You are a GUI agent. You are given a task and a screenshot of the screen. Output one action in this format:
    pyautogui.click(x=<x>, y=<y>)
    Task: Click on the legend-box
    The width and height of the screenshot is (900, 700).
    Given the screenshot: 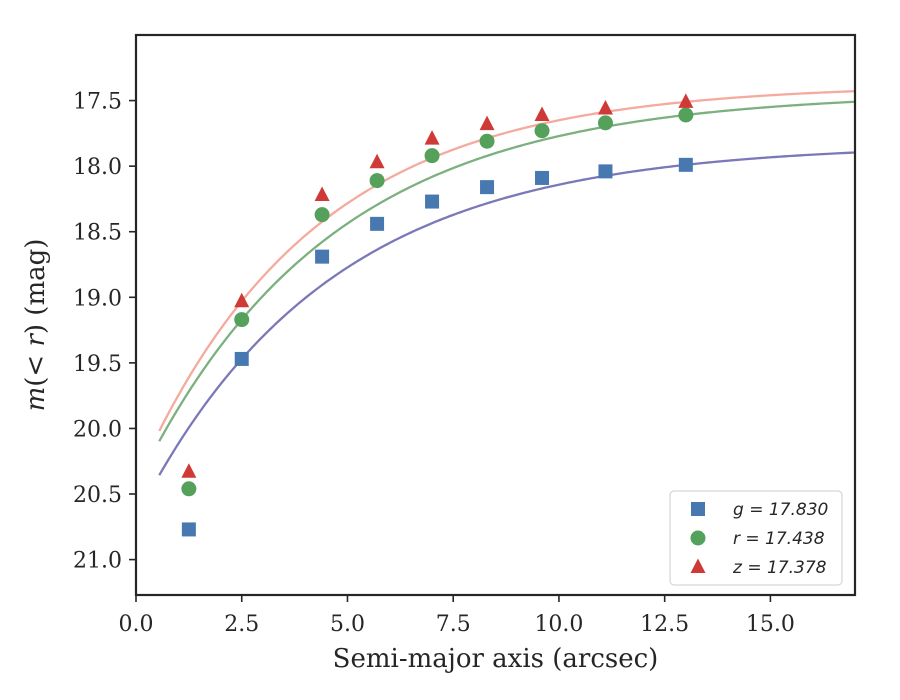 What is the action you would take?
    pyautogui.click(x=756, y=538)
    